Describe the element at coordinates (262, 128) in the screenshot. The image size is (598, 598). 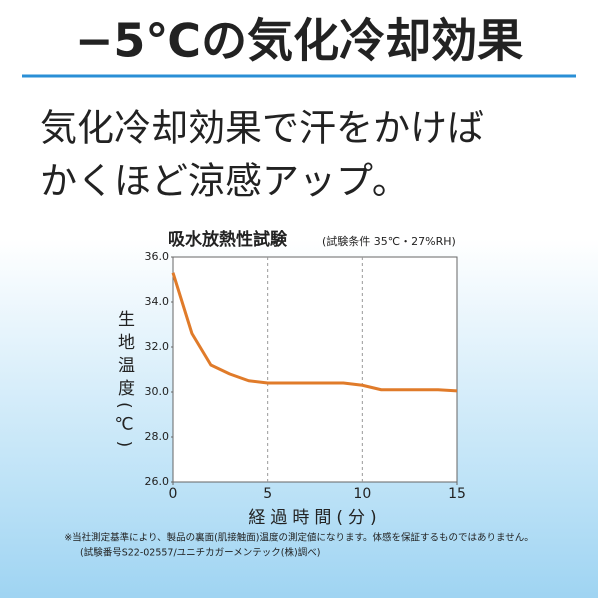
I see `subtitle-line: 気化冷却効果で汗をかけば` at that location.